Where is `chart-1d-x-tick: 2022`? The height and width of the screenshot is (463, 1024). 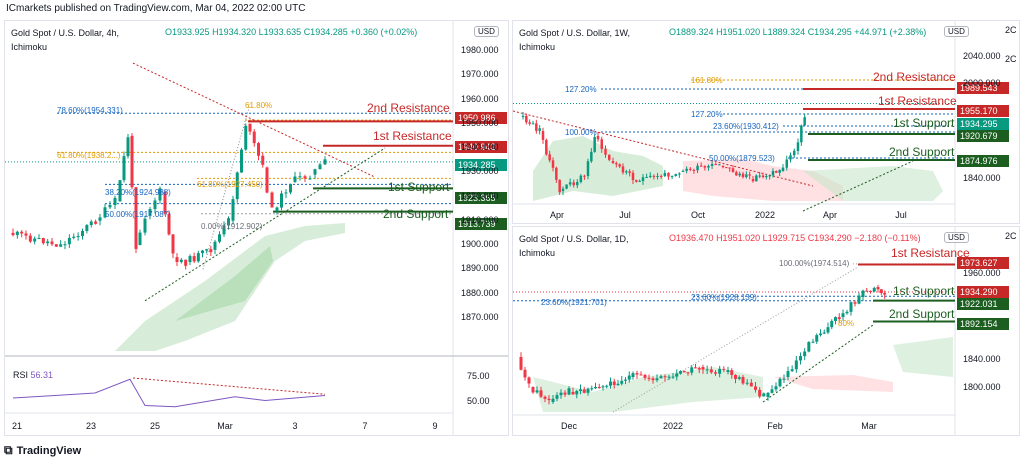 chart-1d-x-tick: 2022 is located at coordinates (673, 426).